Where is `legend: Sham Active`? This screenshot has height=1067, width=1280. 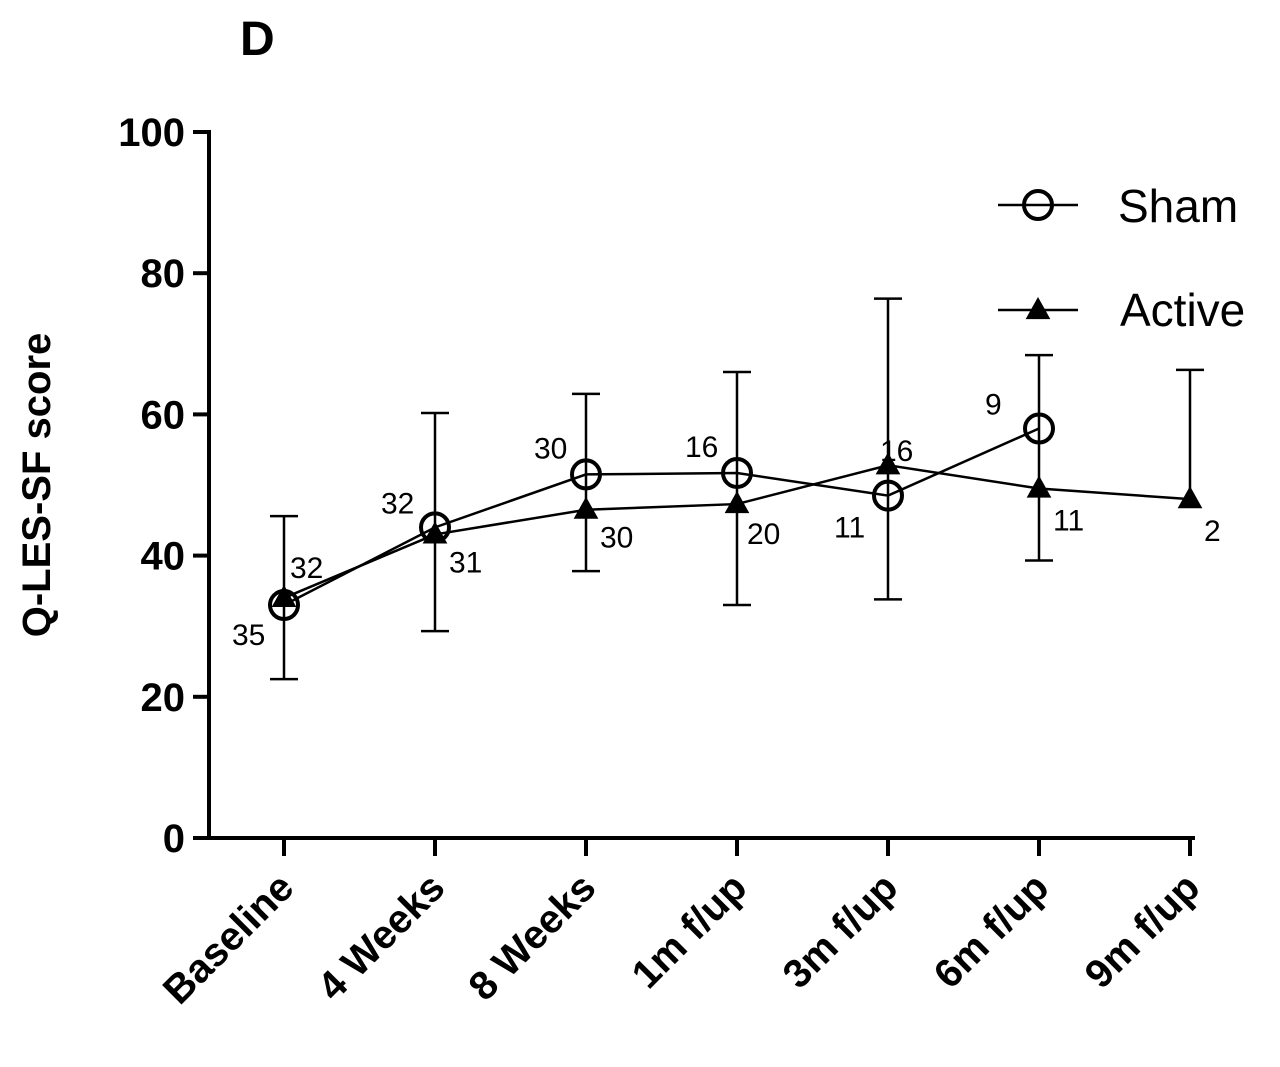 legend: Sham Active is located at coordinates (1121, 258).